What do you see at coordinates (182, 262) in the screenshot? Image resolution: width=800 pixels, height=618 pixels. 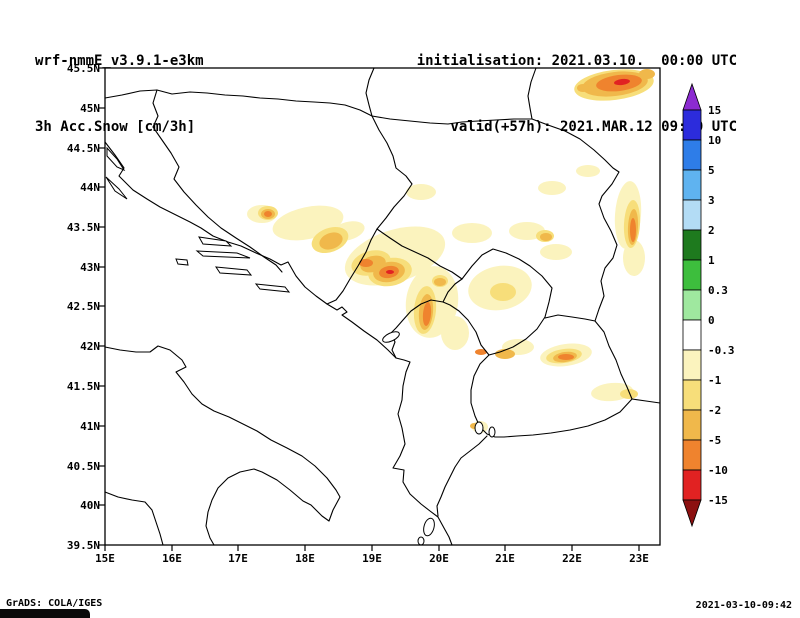 I see `island-vis` at bounding box center [182, 262].